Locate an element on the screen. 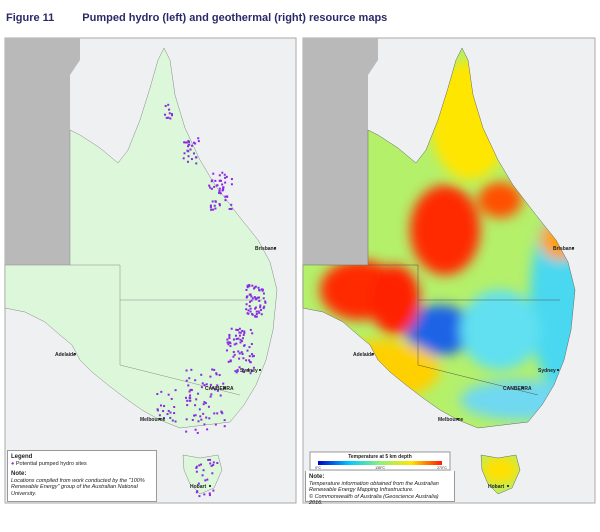  figure-number: Figure 11 is located at coordinates (30, 18).